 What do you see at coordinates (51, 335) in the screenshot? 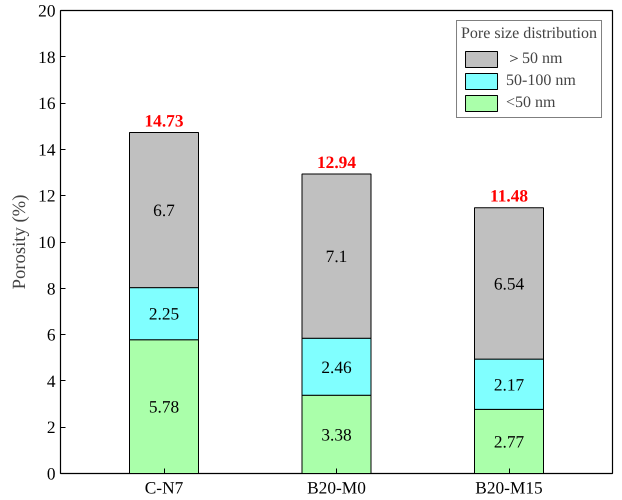
I see `y-tick-label: 6` at bounding box center [51, 335].